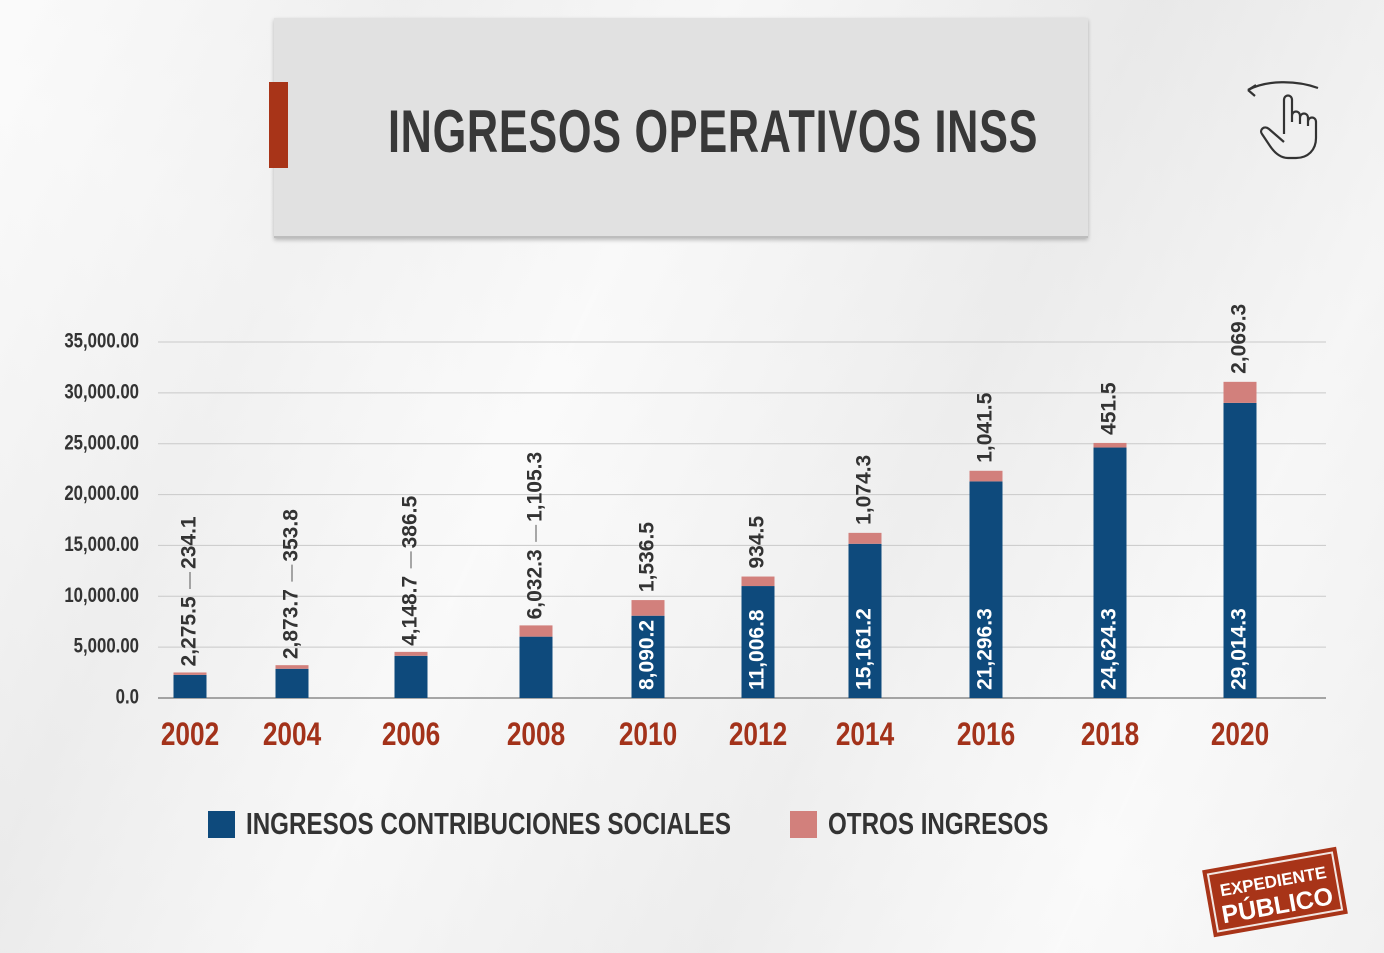  Describe the element at coordinates (101, 493) in the screenshot. I see `y-tick-label: 20,000.00` at that location.